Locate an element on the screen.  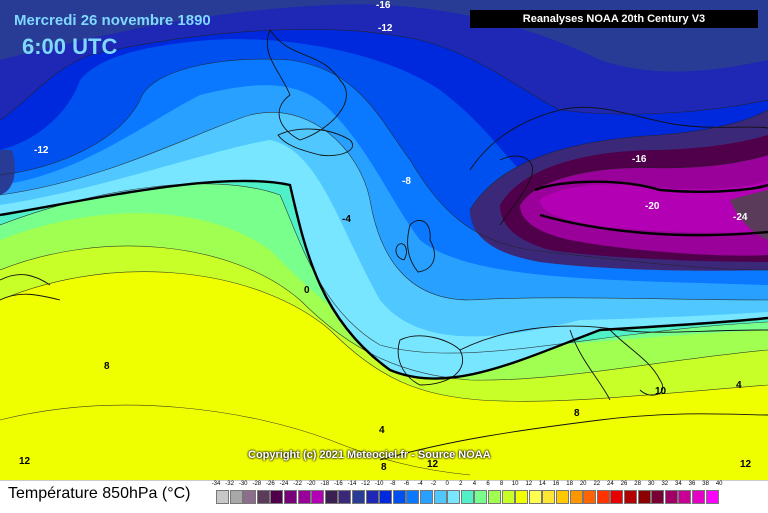
scale-tick-label: 12 is located at coordinates (529, 484).